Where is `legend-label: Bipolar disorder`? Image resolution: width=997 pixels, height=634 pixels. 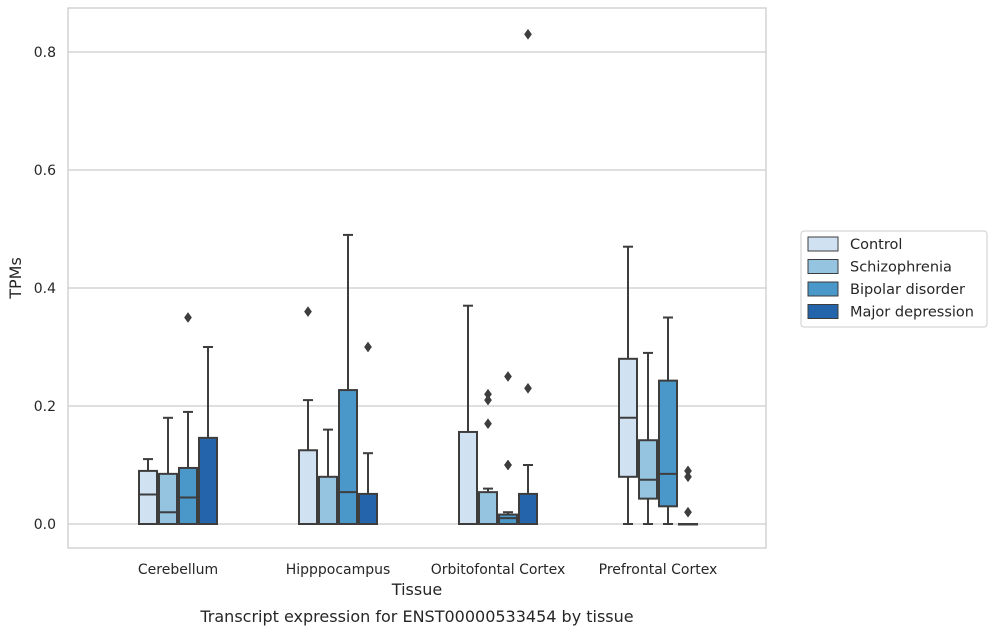 legend-label: Bipolar disorder is located at coordinates (907, 290).